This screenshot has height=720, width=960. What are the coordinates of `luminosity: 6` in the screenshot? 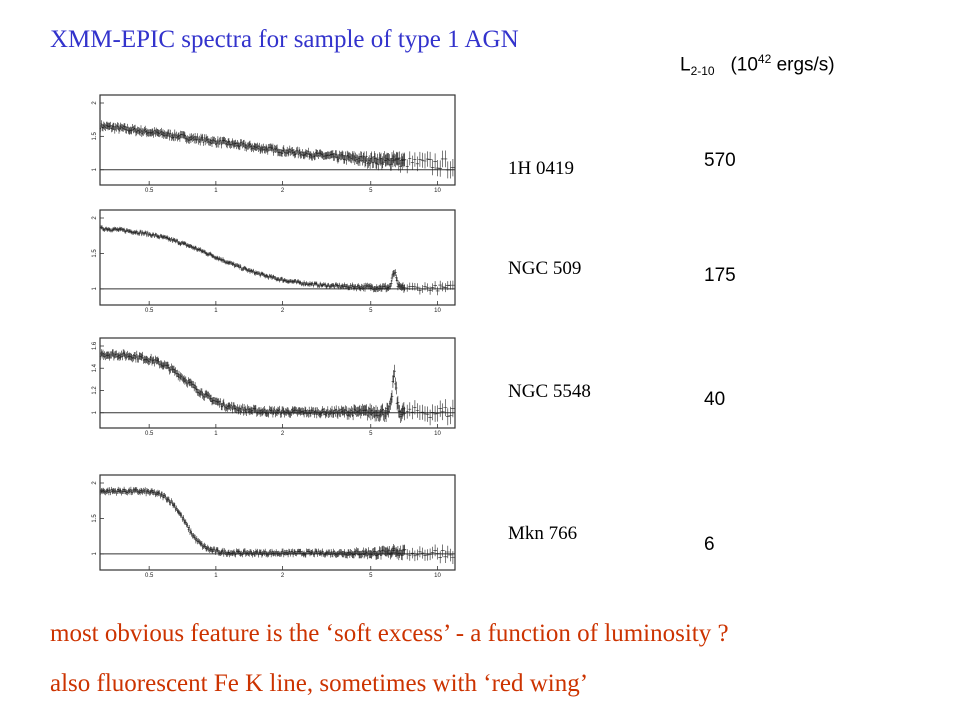 It's located at (709, 544).